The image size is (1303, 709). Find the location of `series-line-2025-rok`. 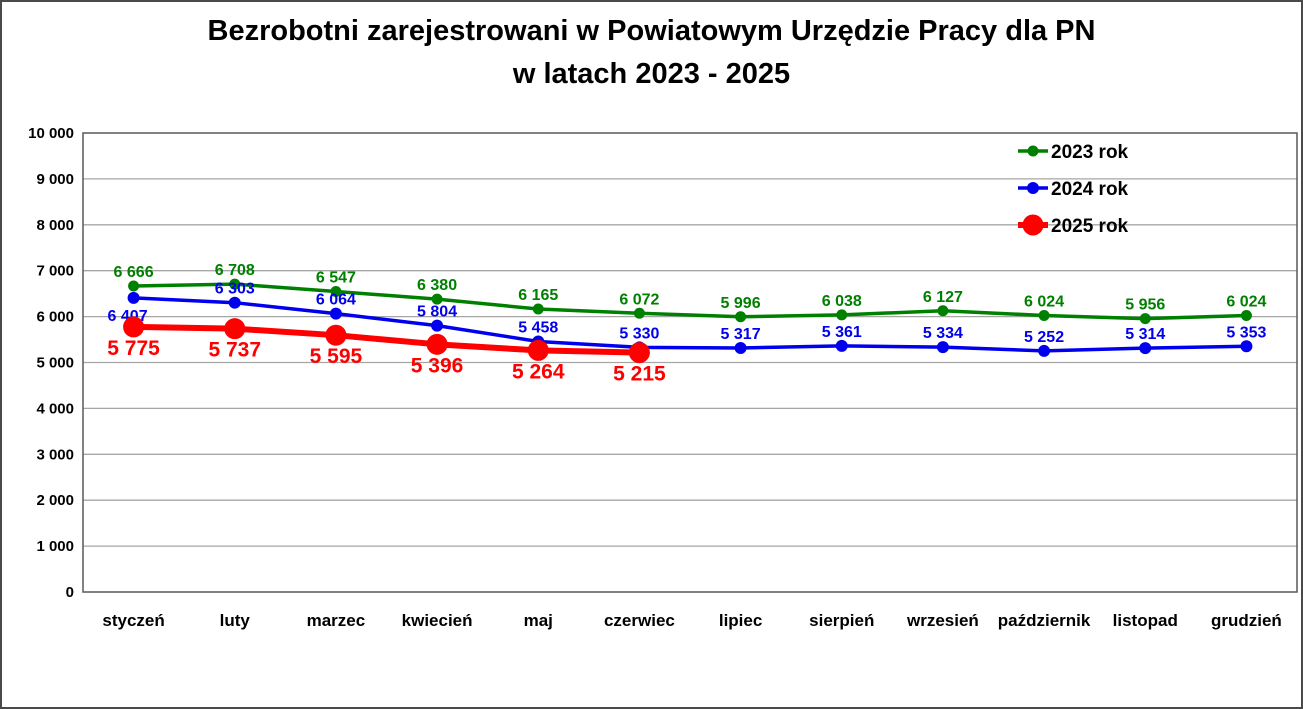

series-line-2025-rok is located at coordinates (386, 339).